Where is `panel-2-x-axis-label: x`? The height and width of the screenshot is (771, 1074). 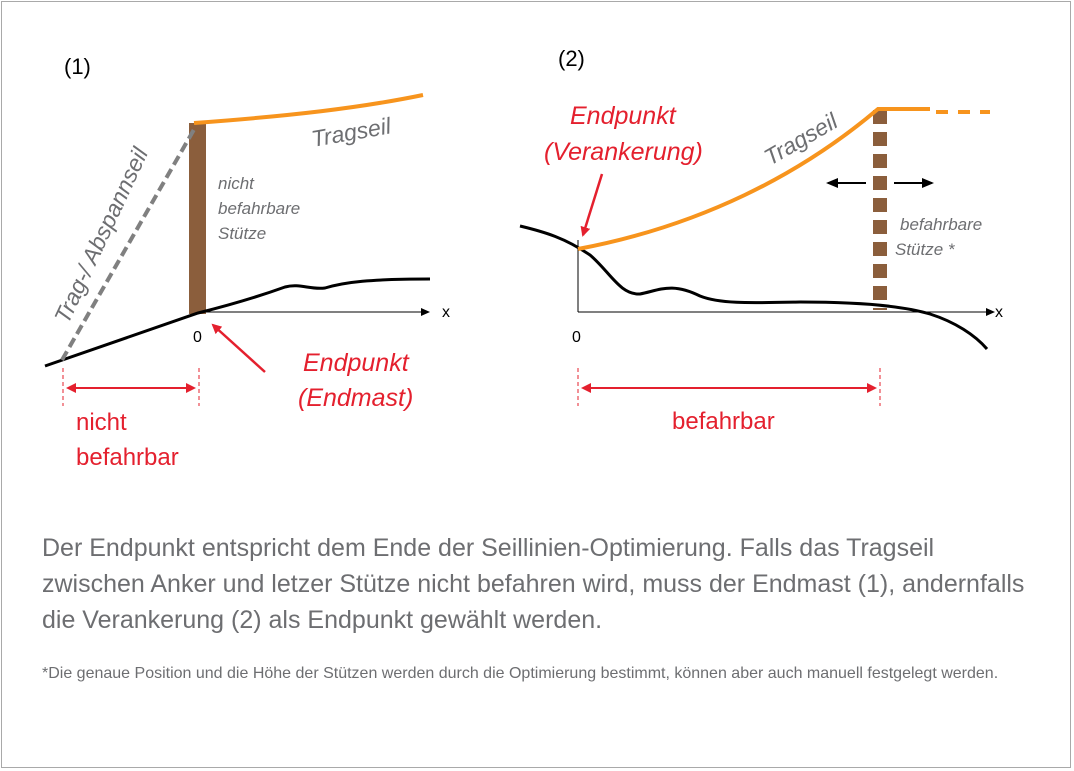 panel-2-x-axis-label: x is located at coordinates (999, 312).